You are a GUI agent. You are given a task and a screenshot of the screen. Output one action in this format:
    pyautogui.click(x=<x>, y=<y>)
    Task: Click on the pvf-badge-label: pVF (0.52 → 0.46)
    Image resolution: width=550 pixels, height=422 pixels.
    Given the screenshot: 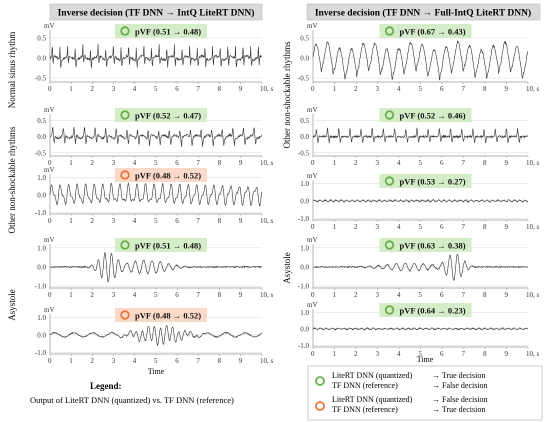 What is the action you would take?
    pyautogui.click(x=433, y=116)
    